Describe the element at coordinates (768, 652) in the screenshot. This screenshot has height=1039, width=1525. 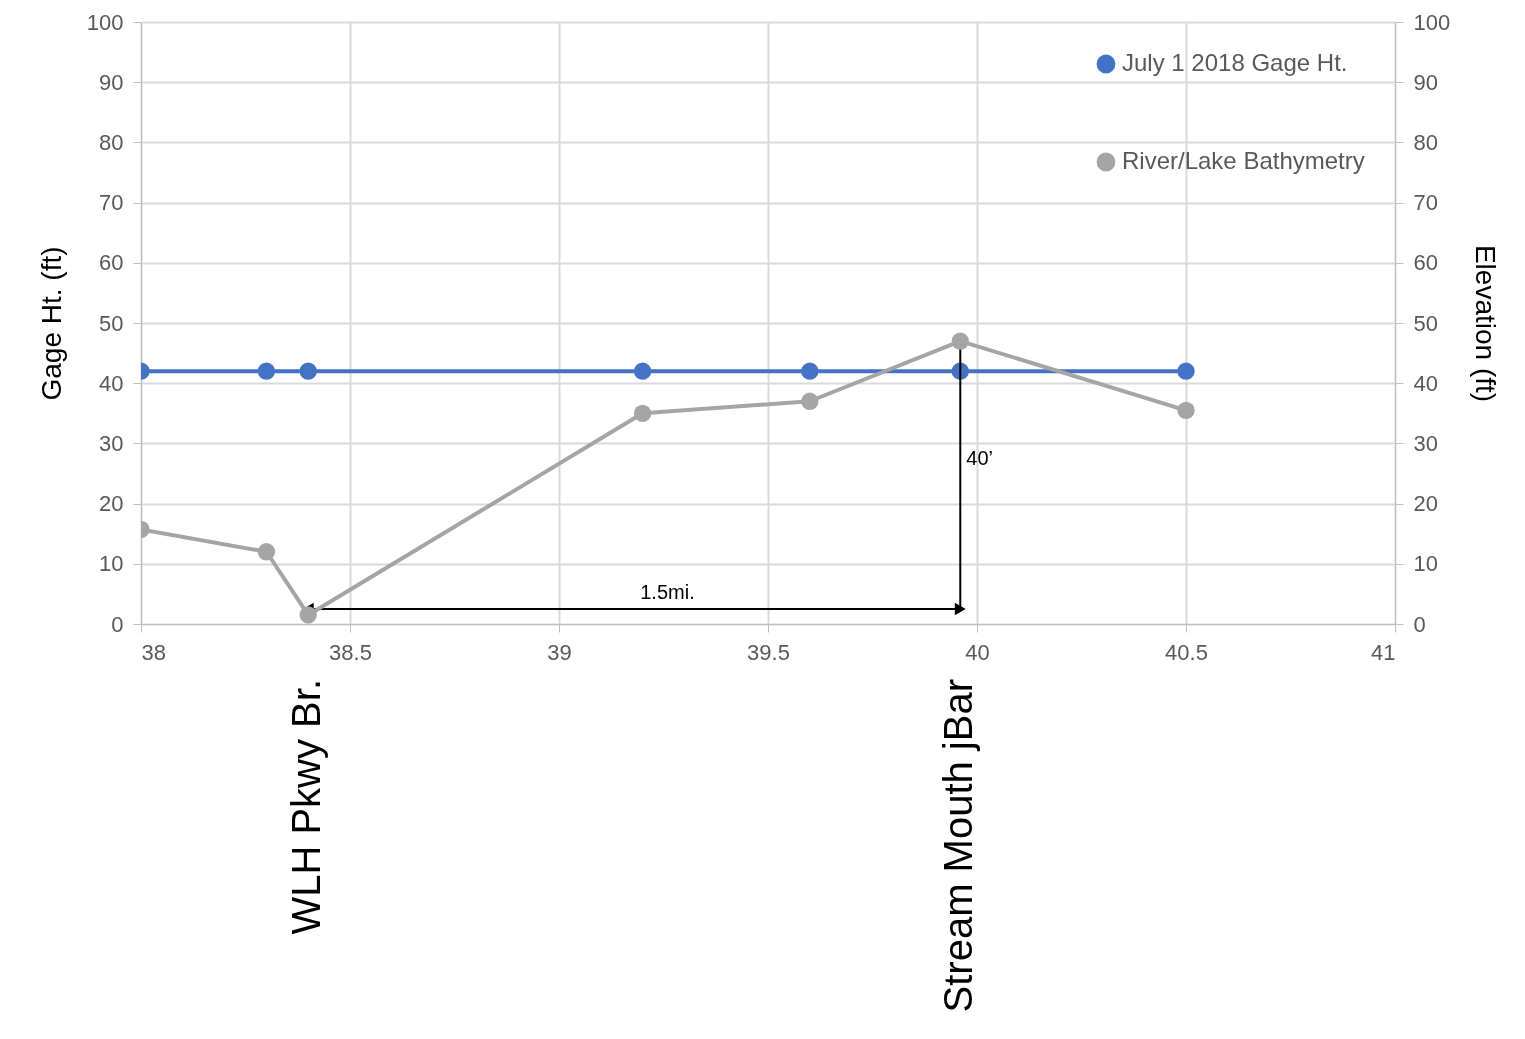
I see `x-tick-label: 39.5` at that location.